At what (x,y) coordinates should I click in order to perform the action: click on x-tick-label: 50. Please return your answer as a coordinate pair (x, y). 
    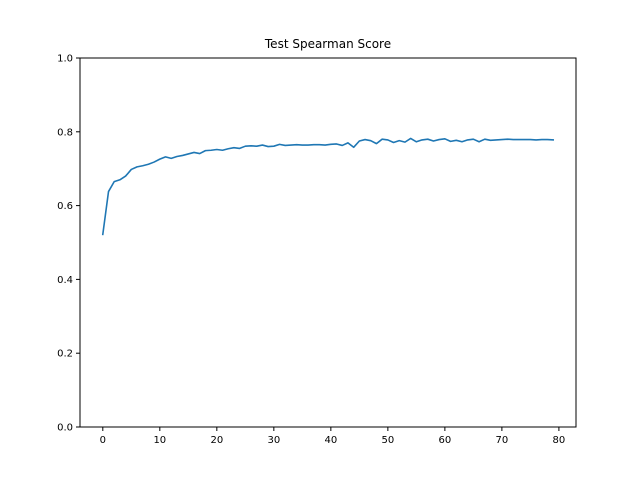
    Looking at the image, I should click on (387, 440).